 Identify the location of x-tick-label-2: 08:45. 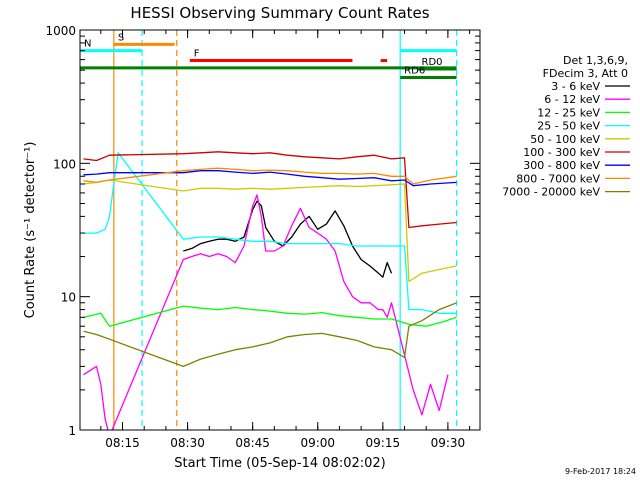
(252, 443).